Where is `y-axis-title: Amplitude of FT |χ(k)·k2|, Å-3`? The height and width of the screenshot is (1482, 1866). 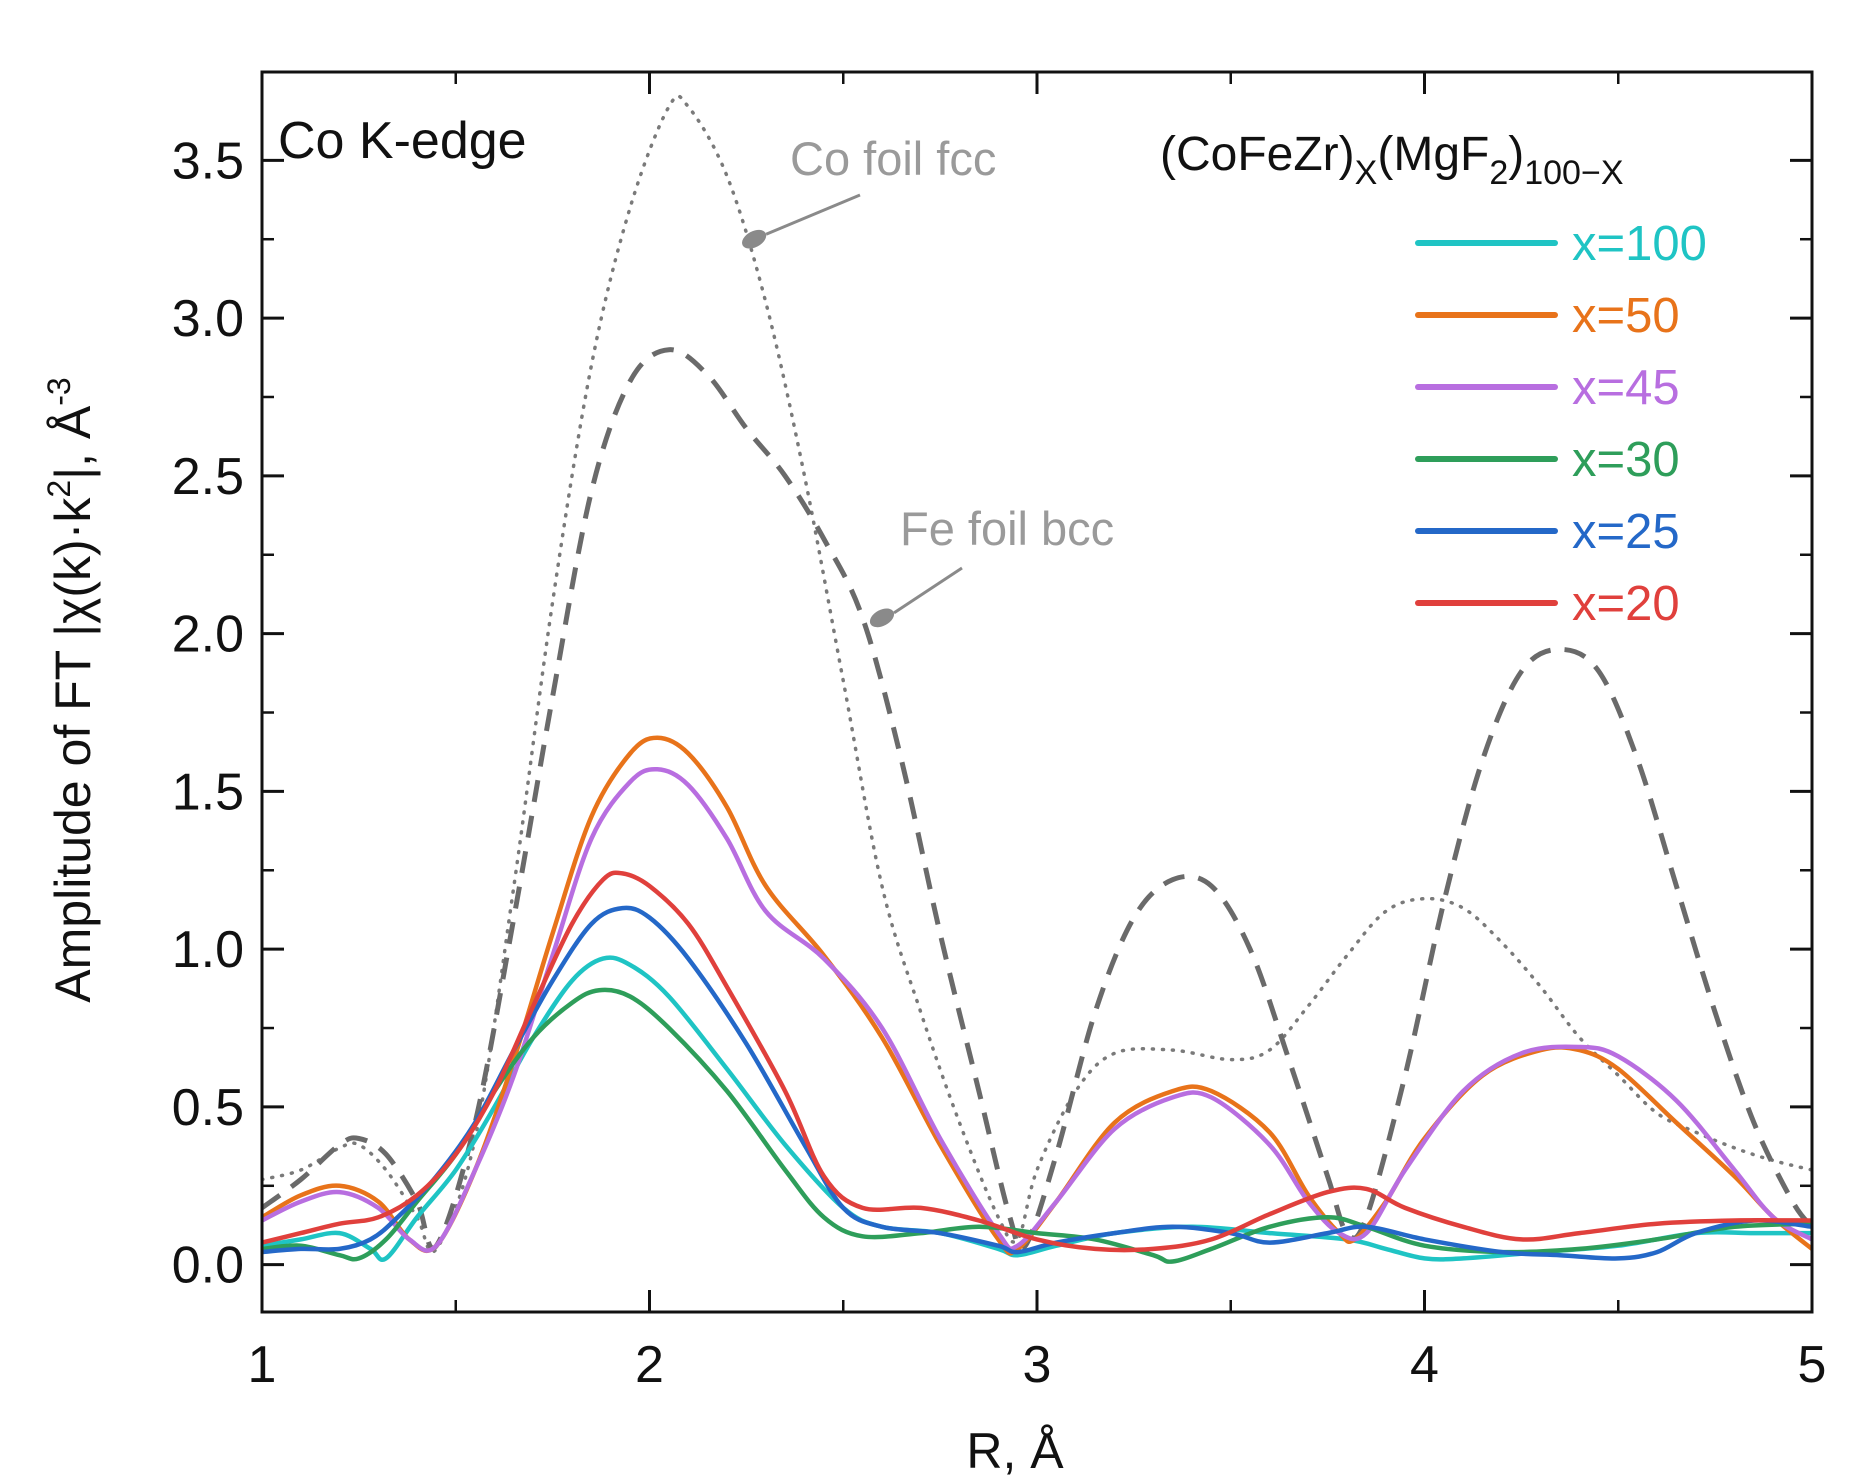 y-axis-title: Amplitude of FT |χ(k)·k2|, Å-3 is located at coordinates (71, 689).